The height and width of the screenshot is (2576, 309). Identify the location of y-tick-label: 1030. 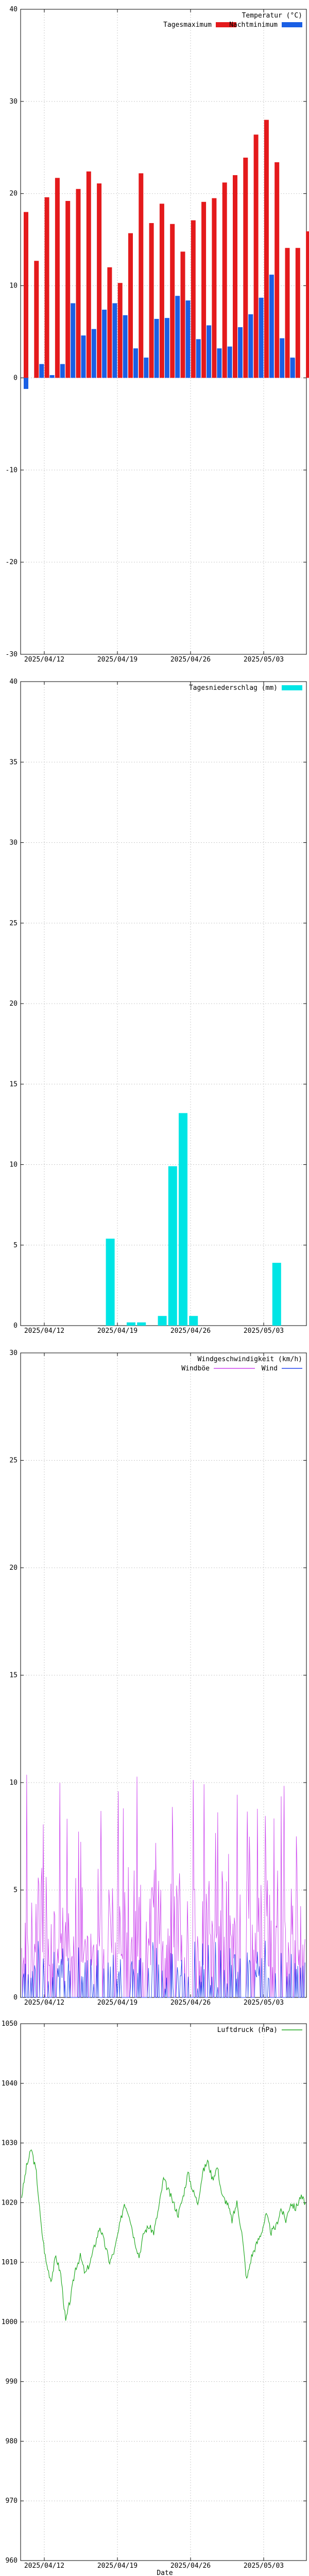
(10, 2143).